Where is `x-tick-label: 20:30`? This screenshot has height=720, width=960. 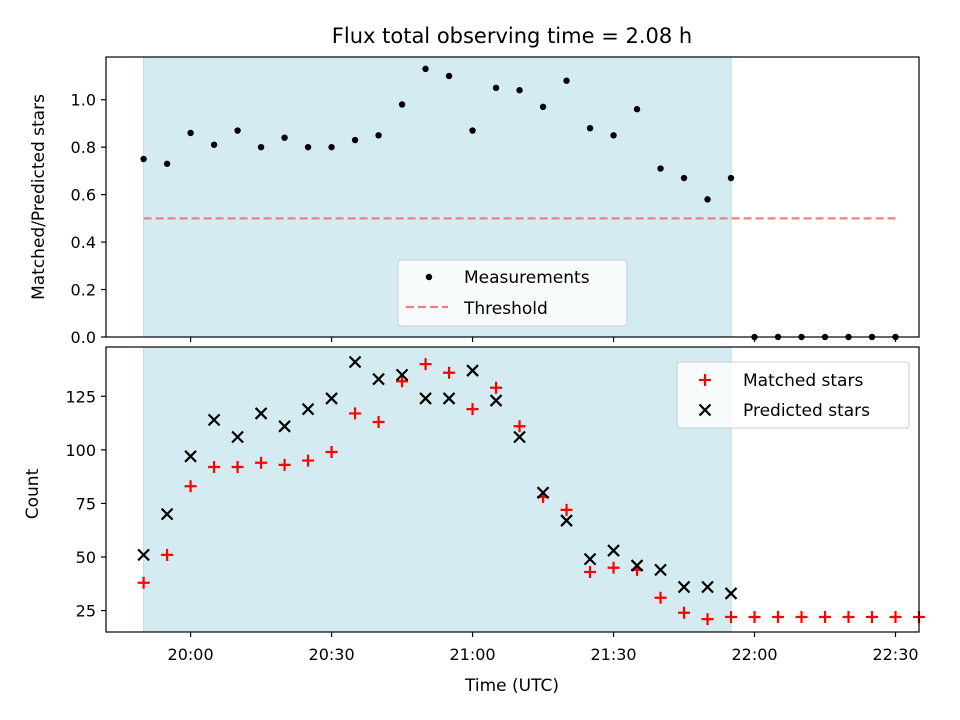 x-tick-label: 20:30 is located at coordinates (332, 654).